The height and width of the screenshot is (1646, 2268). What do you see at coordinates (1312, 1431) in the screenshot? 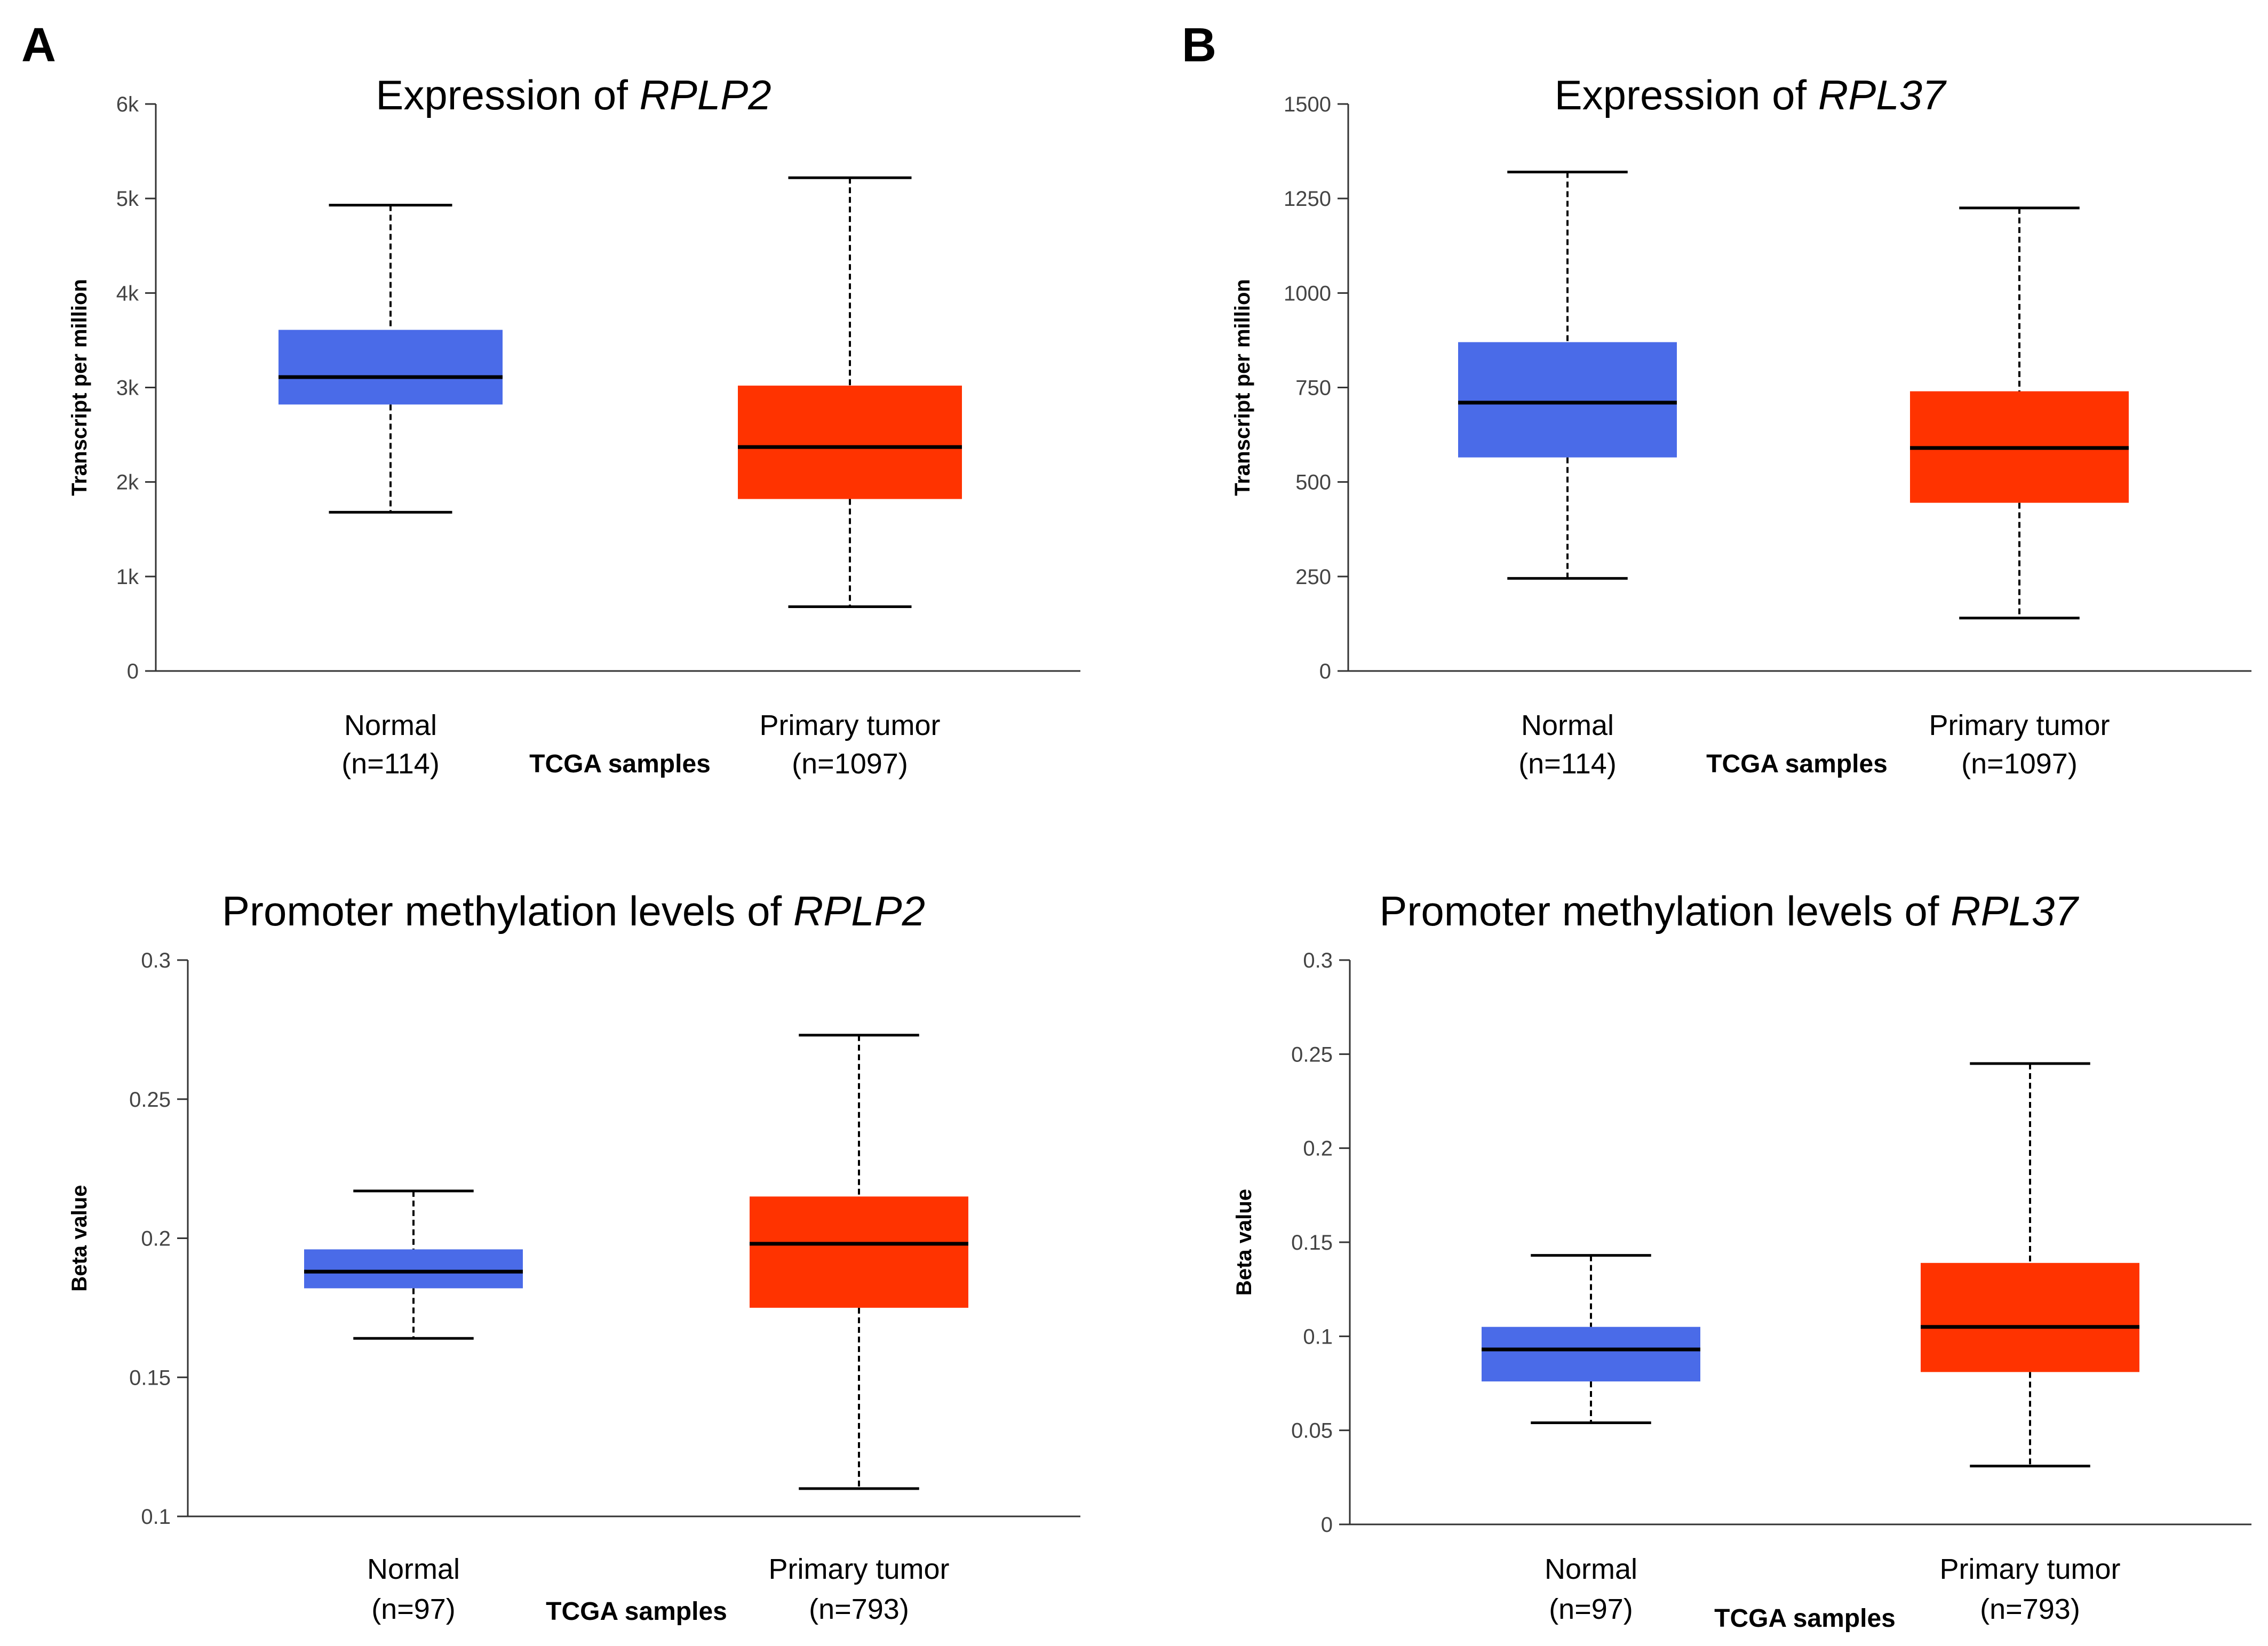
I see `y-tick-label: 0.05` at bounding box center [1312, 1431].